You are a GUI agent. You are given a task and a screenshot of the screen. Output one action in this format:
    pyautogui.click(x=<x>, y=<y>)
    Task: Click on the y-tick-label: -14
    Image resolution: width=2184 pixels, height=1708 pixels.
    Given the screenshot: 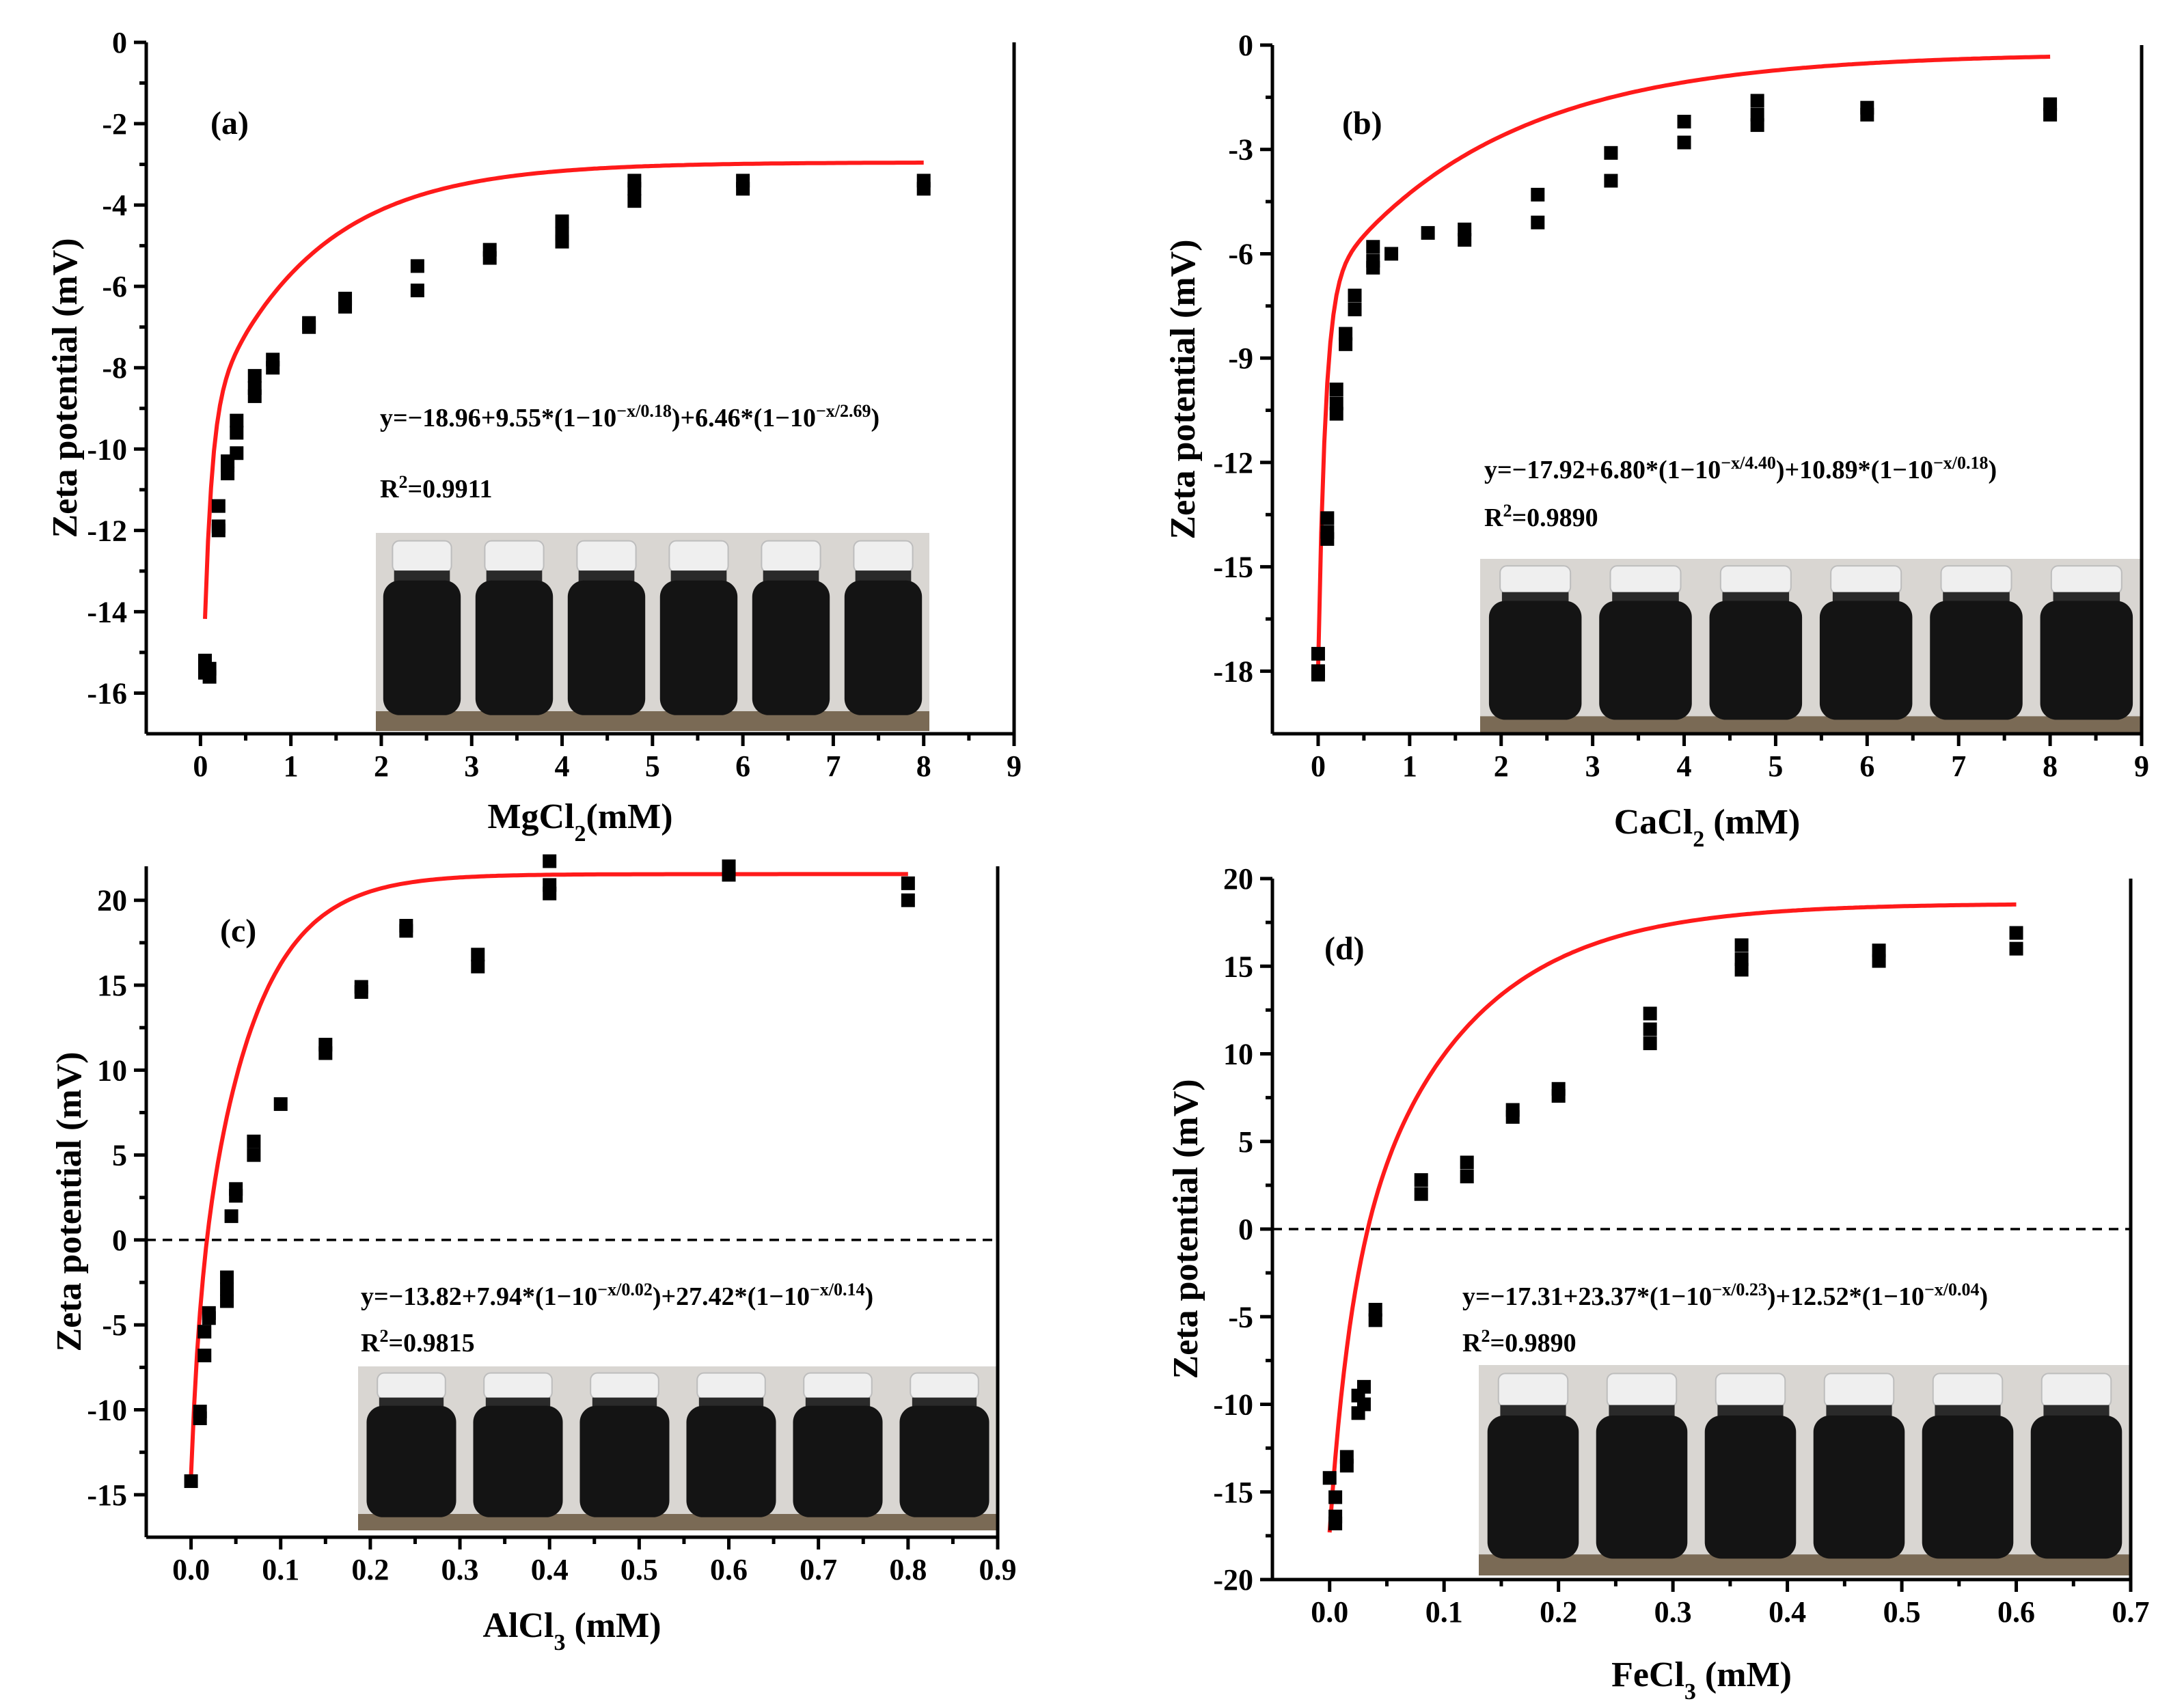 What is the action you would take?
    pyautogui.click(x=107, y=612)
    